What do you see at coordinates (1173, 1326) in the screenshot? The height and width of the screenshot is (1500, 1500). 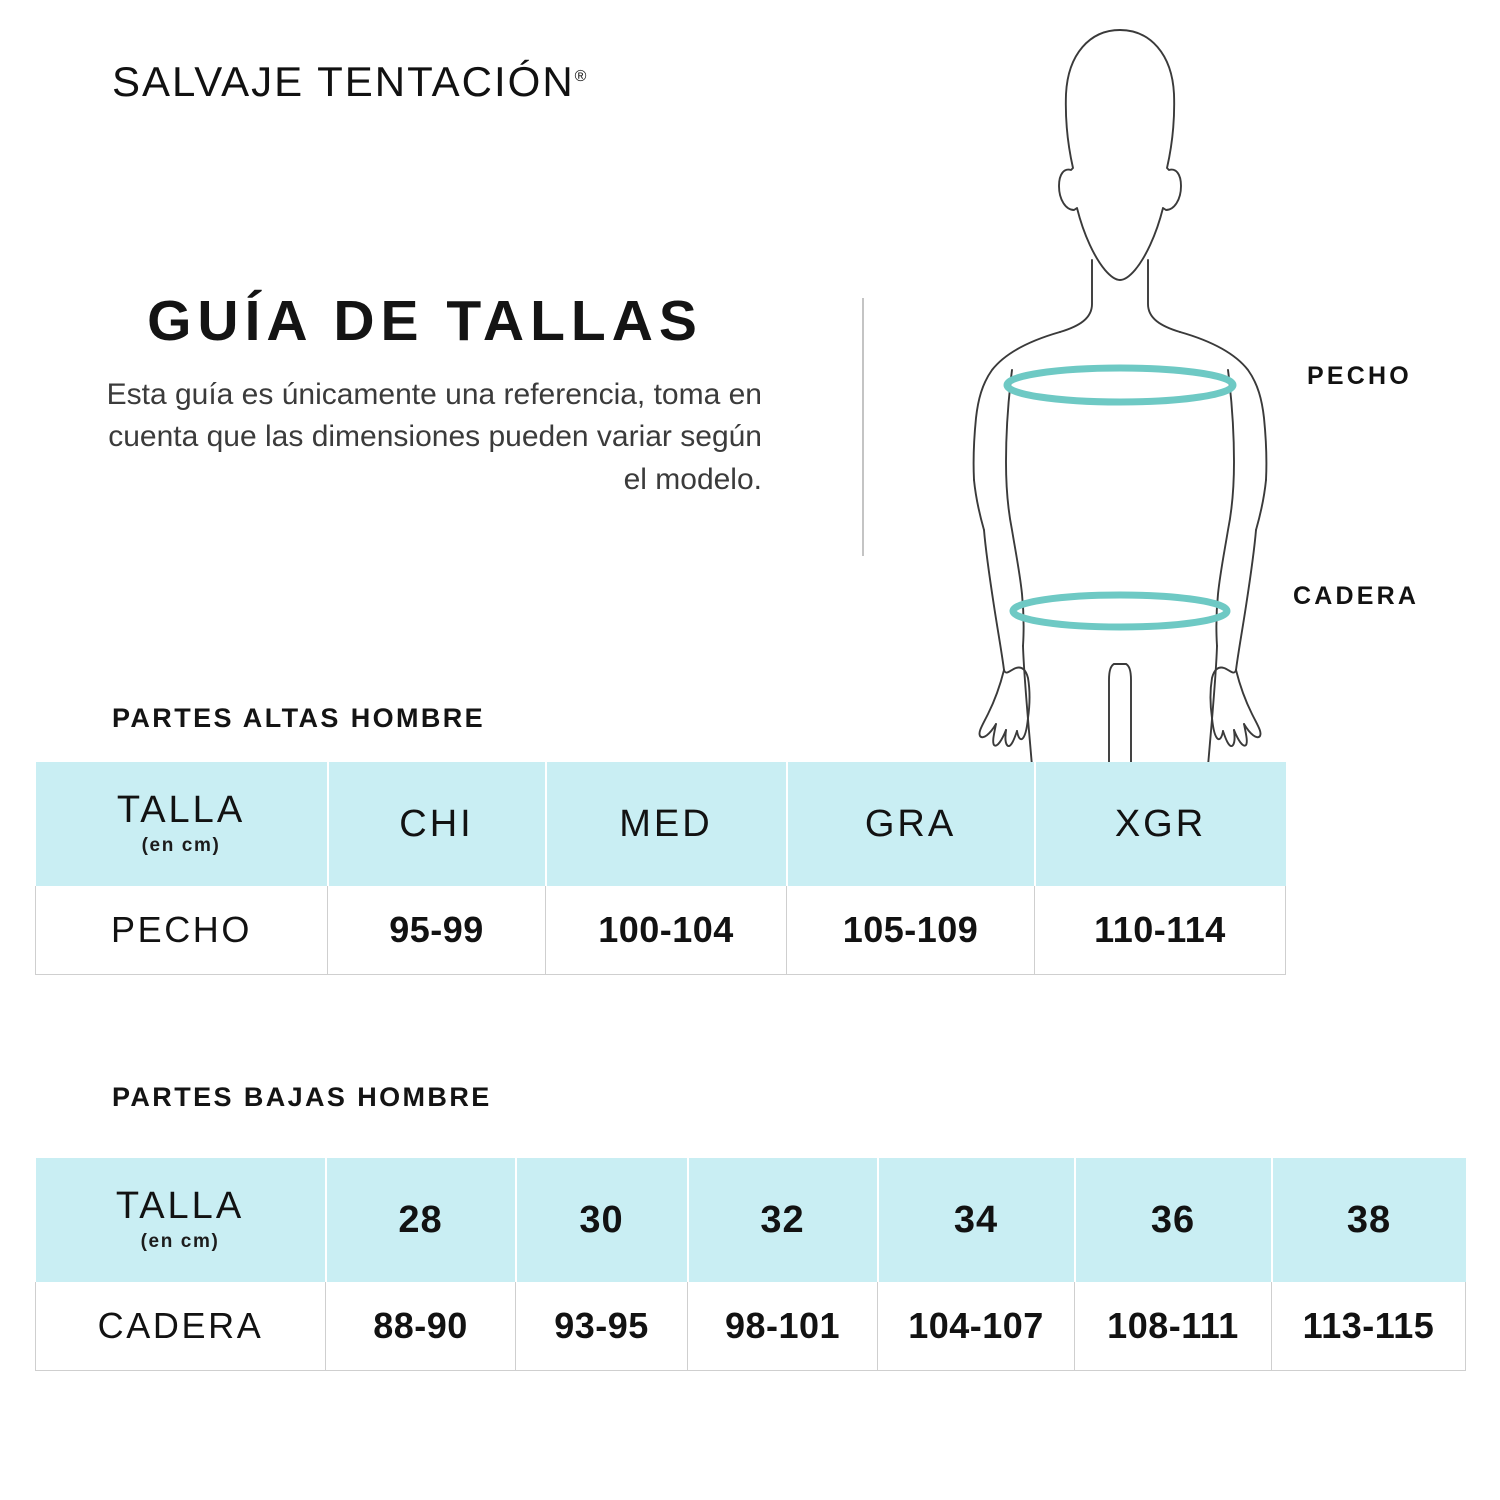 I see `cell-cadera-36: 108-111` at bounding box center [1173, 1326].